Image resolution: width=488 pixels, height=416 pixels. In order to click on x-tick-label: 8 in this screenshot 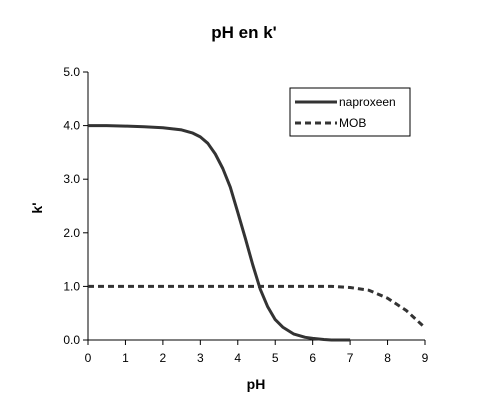, I will do `click(387, 358)`.